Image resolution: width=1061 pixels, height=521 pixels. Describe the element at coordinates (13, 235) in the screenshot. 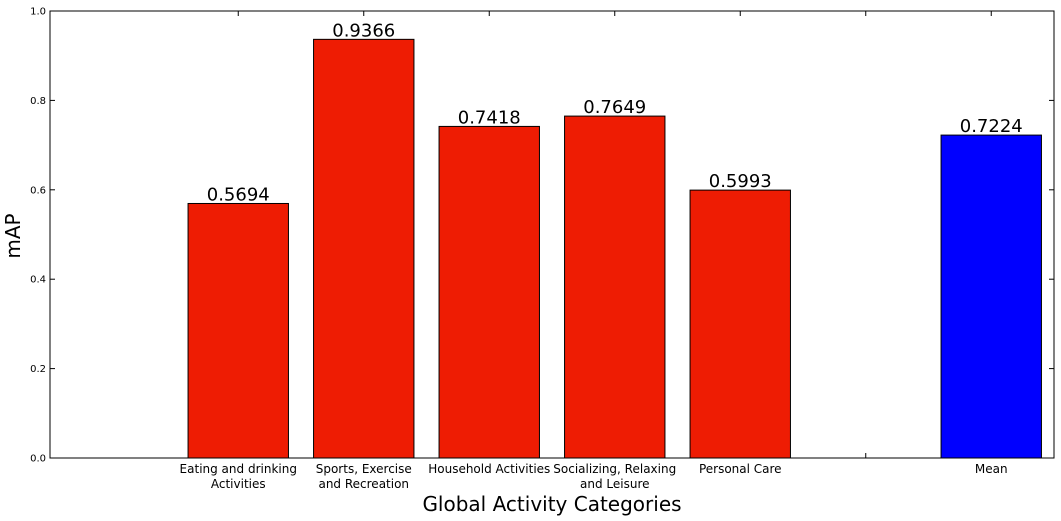

I see `y-axis-title: mAP` at that location.